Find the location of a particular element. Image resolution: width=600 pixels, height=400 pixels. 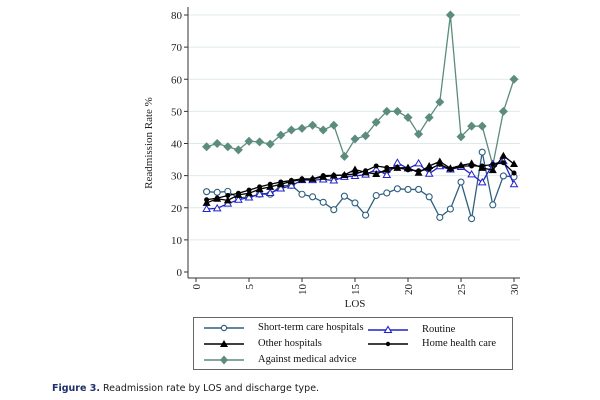

diamond-marker-icon is located at coordinates (224, 359).